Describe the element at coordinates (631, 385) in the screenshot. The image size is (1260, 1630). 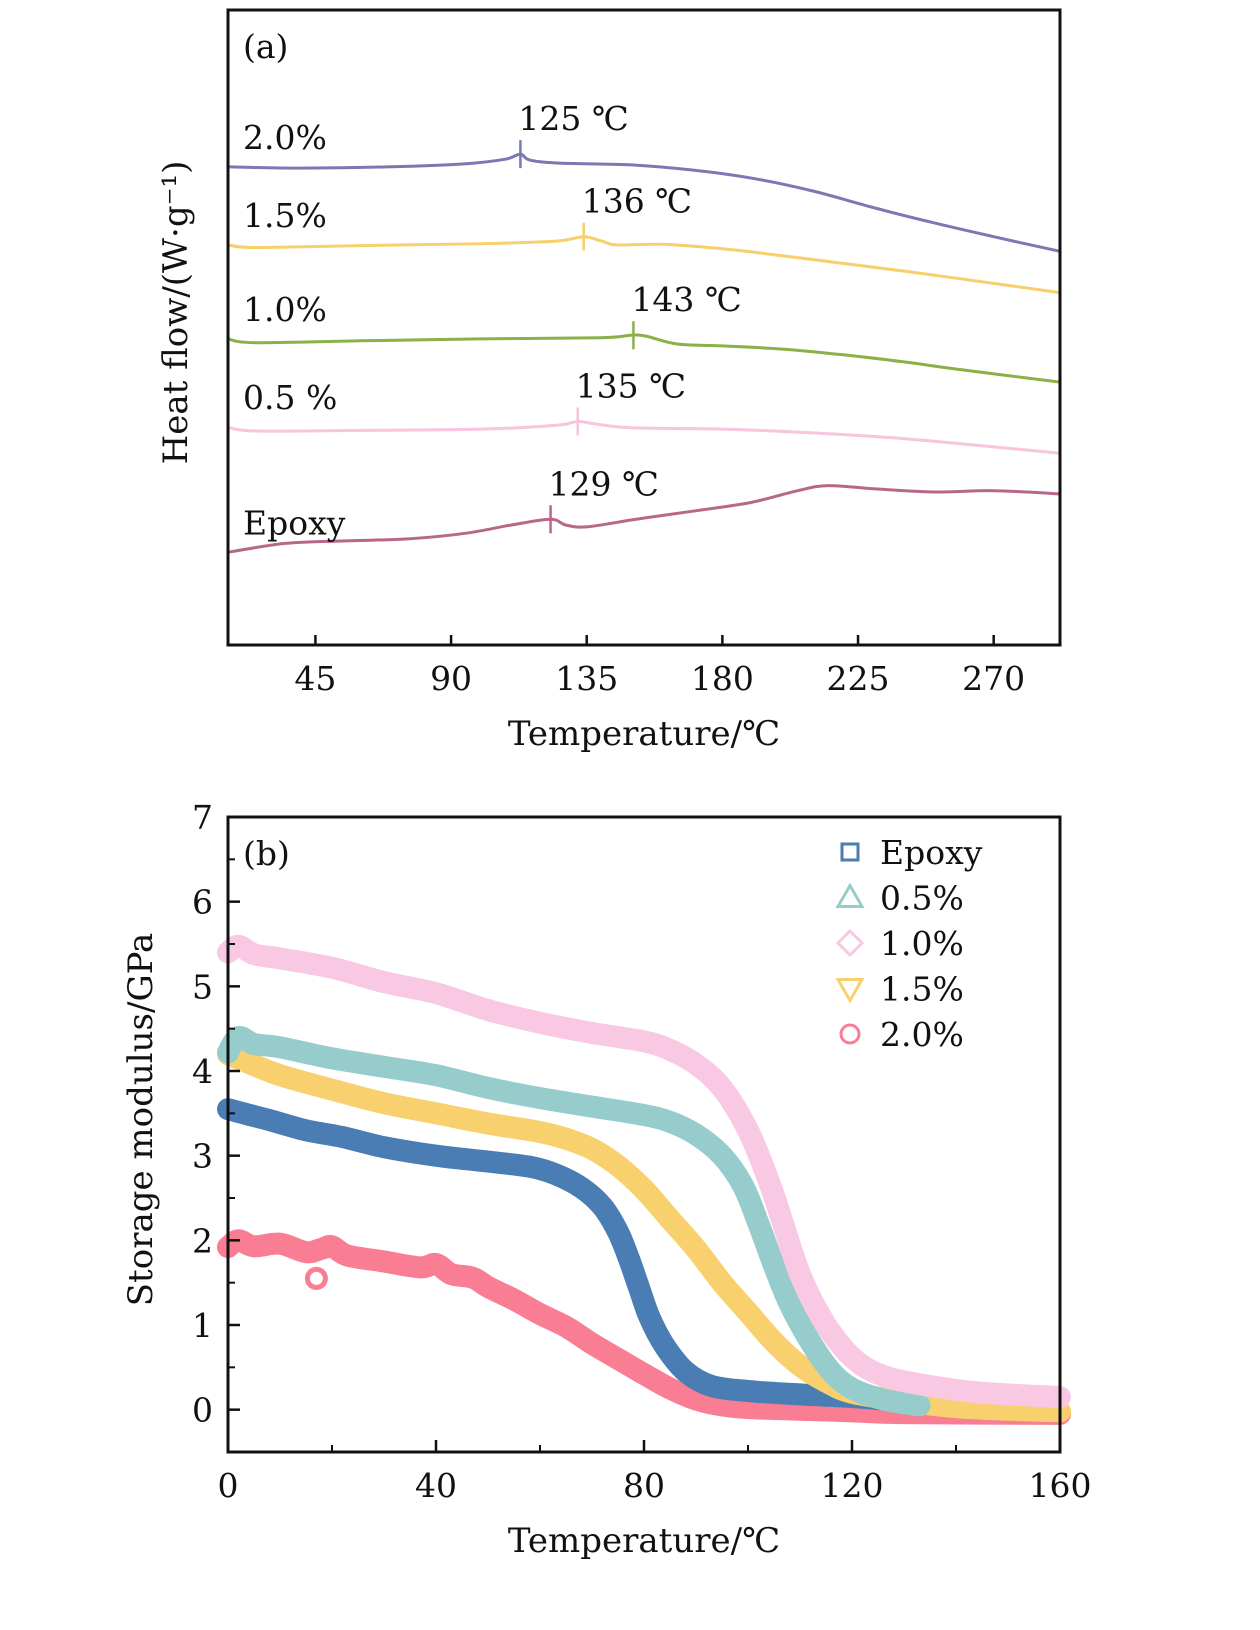
I see `panel-a-tg-annotation-0-5: 135 ℃` at that location.